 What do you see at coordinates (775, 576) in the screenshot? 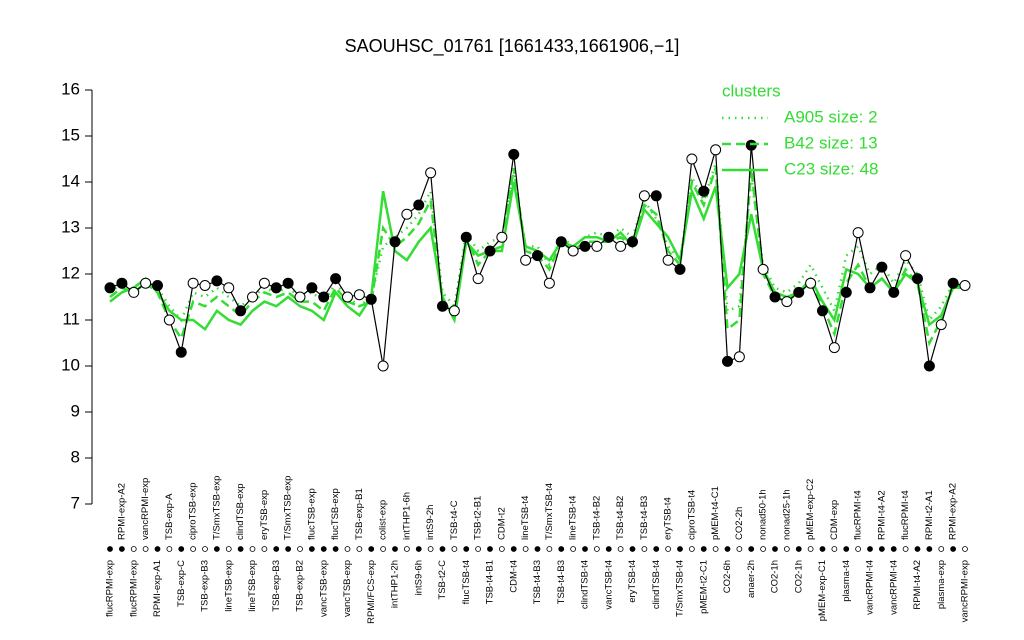
I see `x-tick-label: CO2-1h` at bounding box center [775, 576].